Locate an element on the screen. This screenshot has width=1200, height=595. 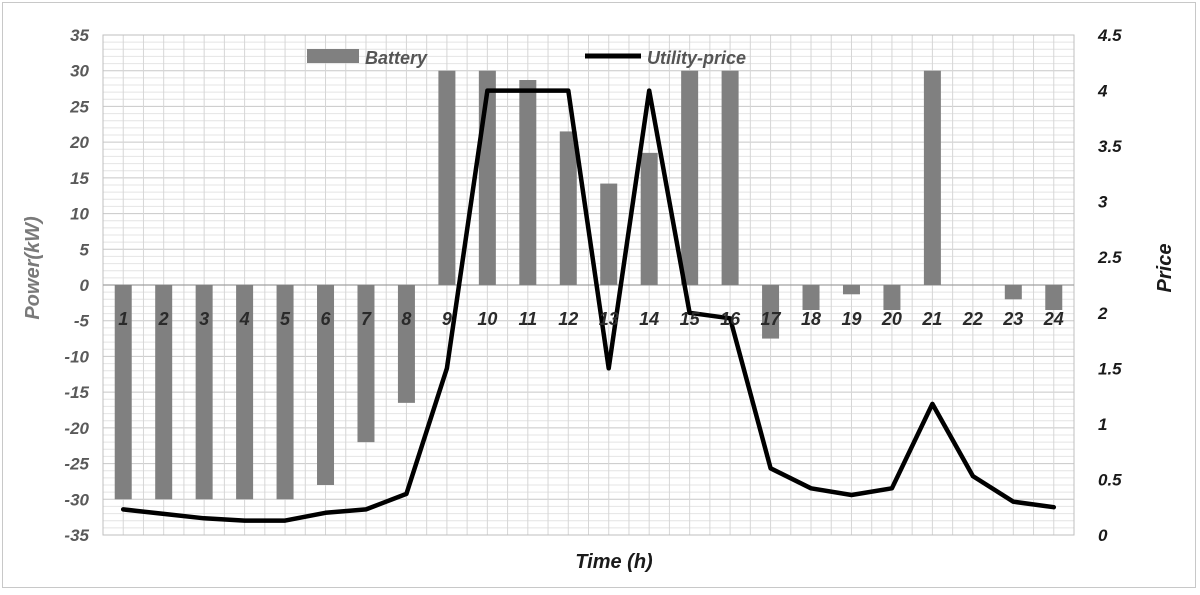
y-tick-label: 15 is located at coordinates (79, 178).